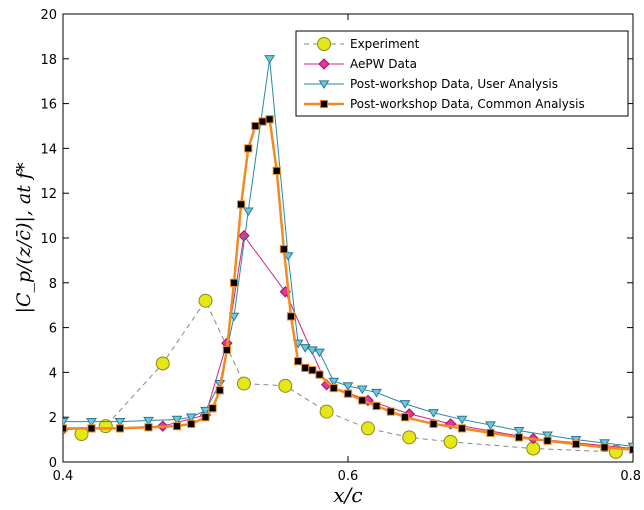  Describe the element at coordinates (467, 104) in the screenshot. I see `legend-label: Post-workshop Data, Common Analysis` at that location.